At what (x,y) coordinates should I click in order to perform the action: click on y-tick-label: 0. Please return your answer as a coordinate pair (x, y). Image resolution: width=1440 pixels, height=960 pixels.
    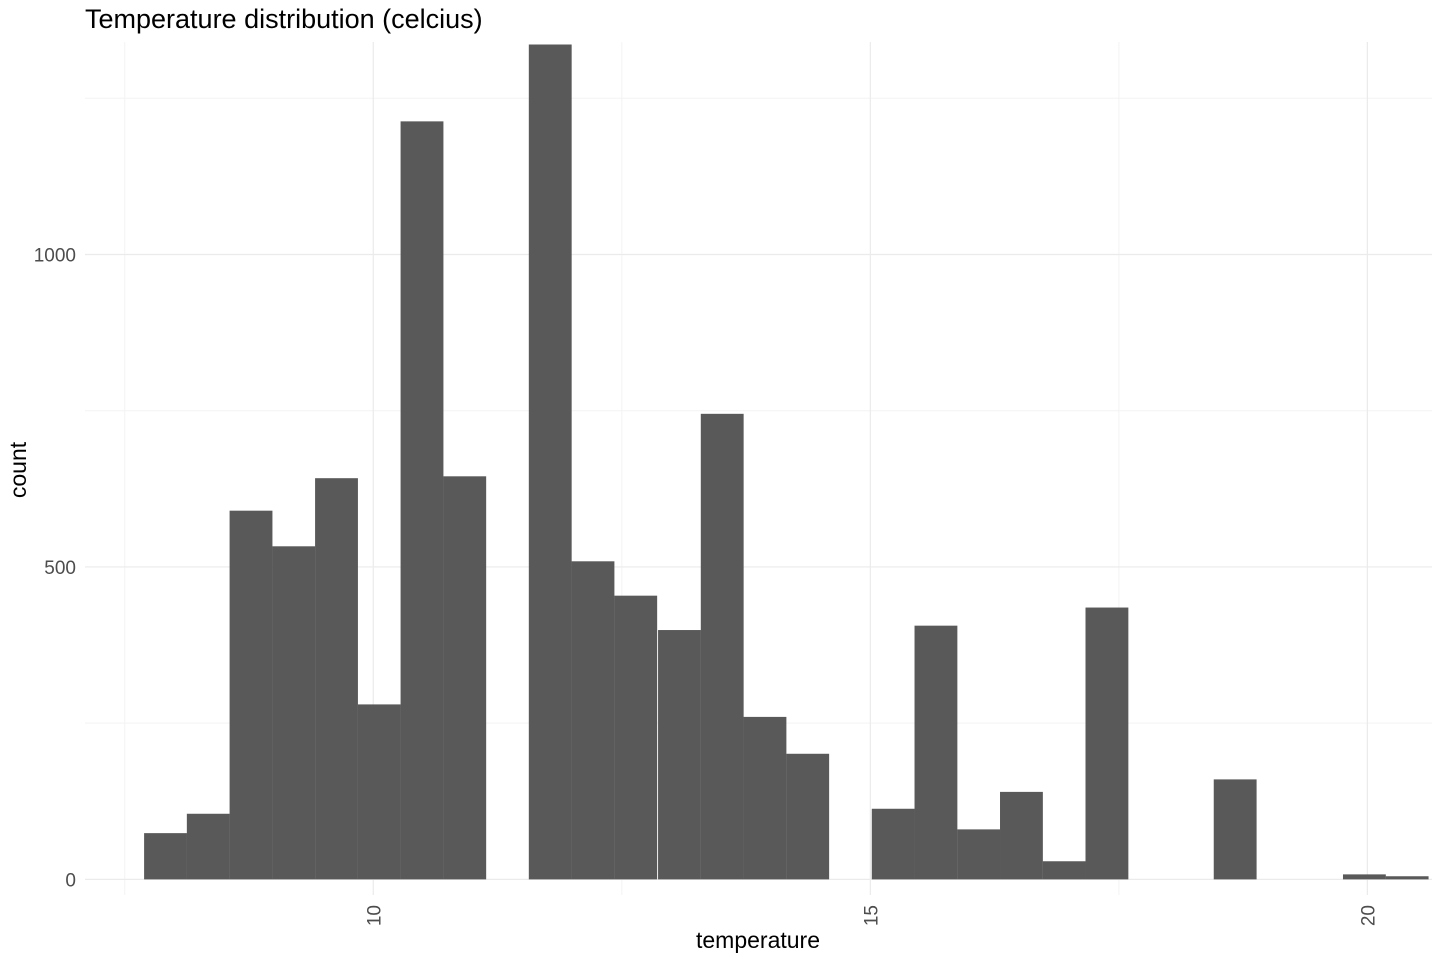
    Looking at the image, I should click on (70, 880).